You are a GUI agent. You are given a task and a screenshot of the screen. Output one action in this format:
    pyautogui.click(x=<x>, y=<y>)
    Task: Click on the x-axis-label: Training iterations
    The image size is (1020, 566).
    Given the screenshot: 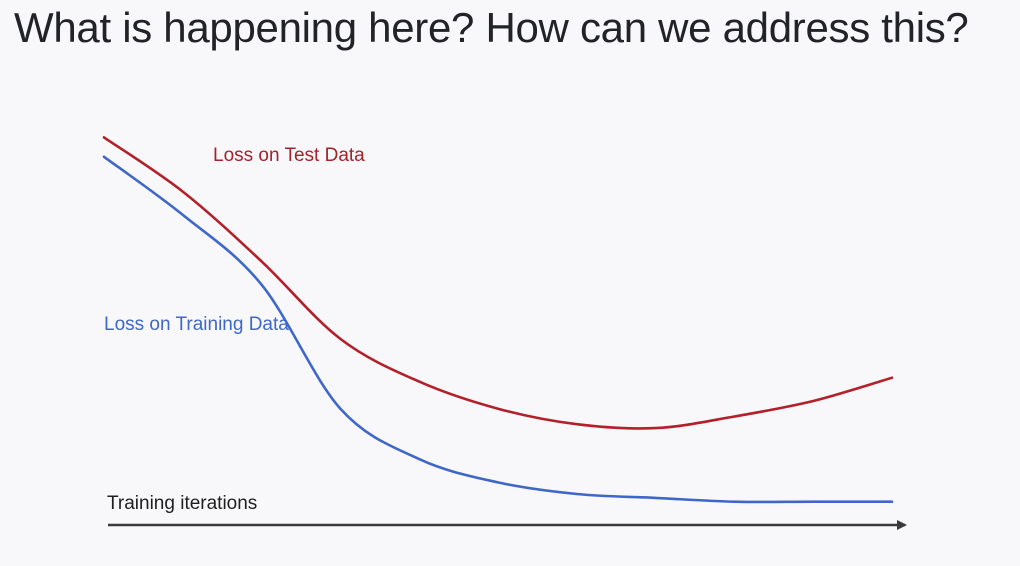 What is the action you would take?
    pyautogui.click(x=182, y=503)
    